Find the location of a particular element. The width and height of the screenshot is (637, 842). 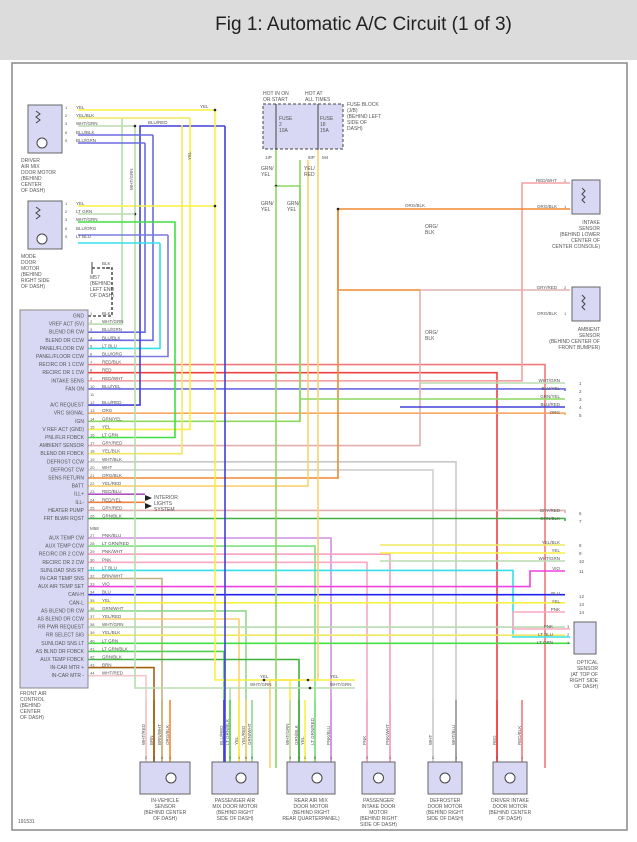

connector-pin-number: 14 is located at coordinates (582, 612).